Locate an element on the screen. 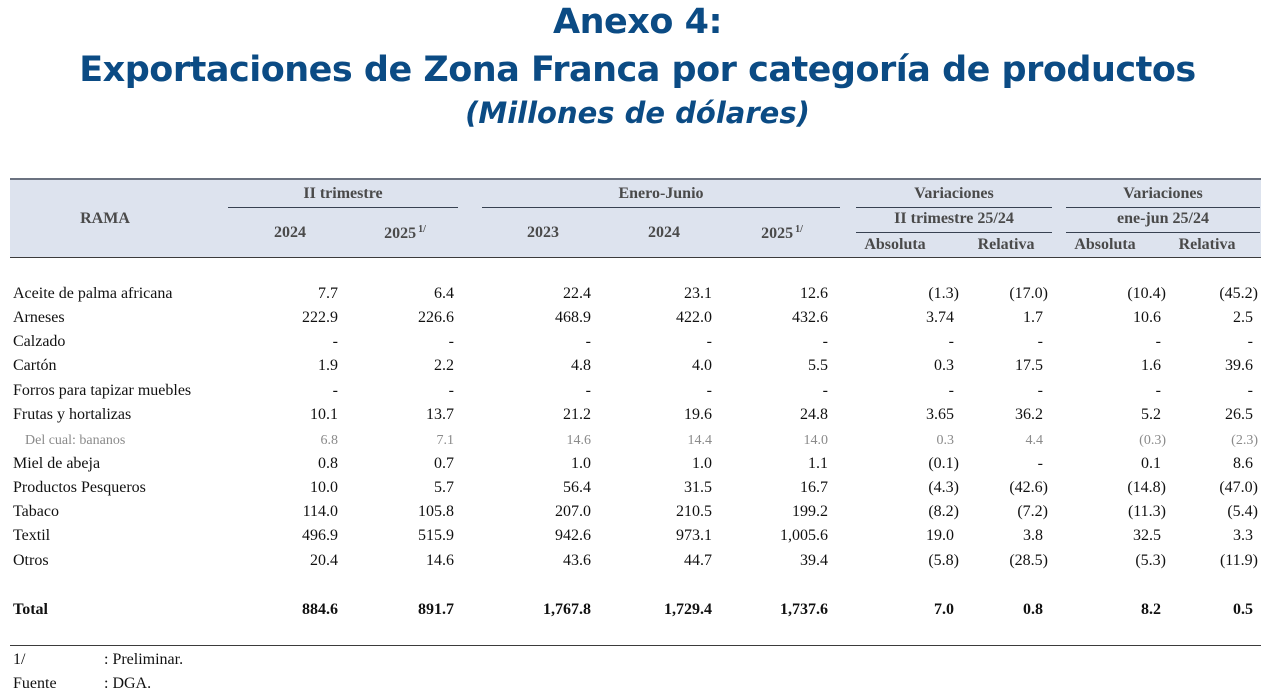  table-cell: 14.4 is located at coordinates (700, 440).